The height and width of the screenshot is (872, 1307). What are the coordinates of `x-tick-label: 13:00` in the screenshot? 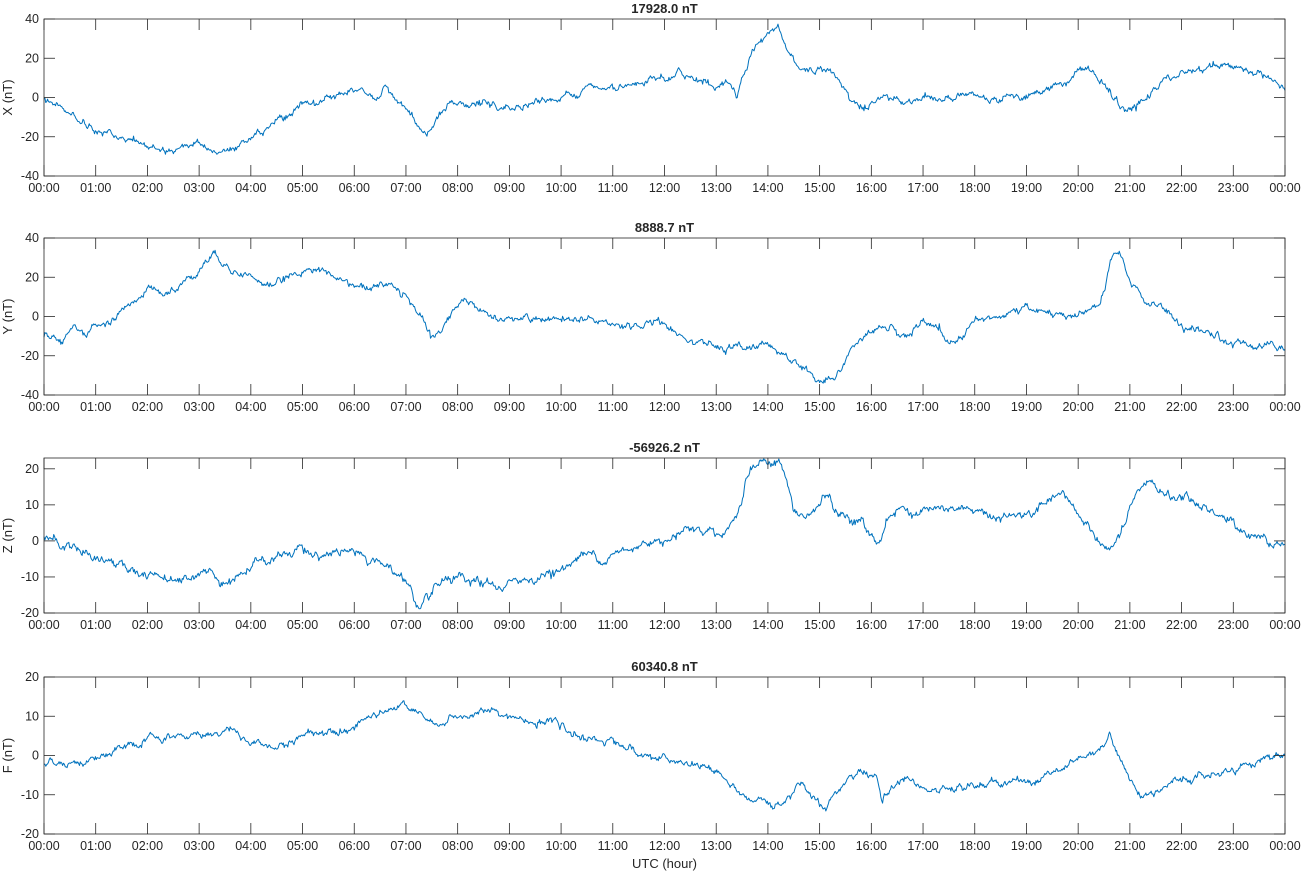 It's located at (716, 846).